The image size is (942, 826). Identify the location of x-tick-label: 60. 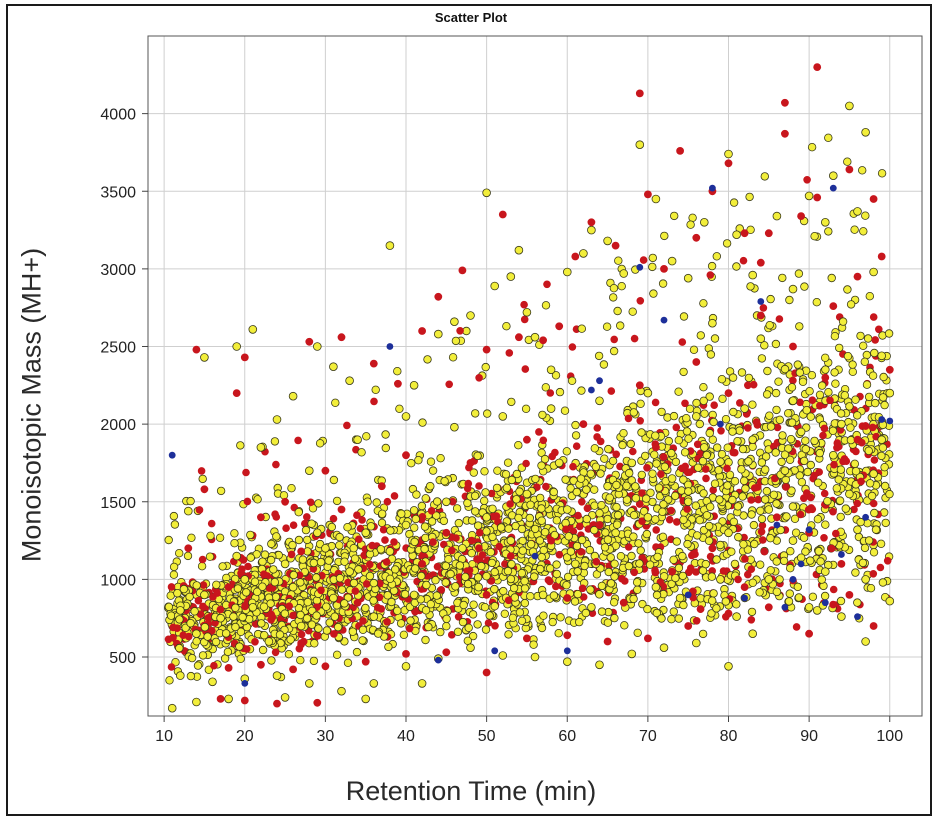
(567, 736).